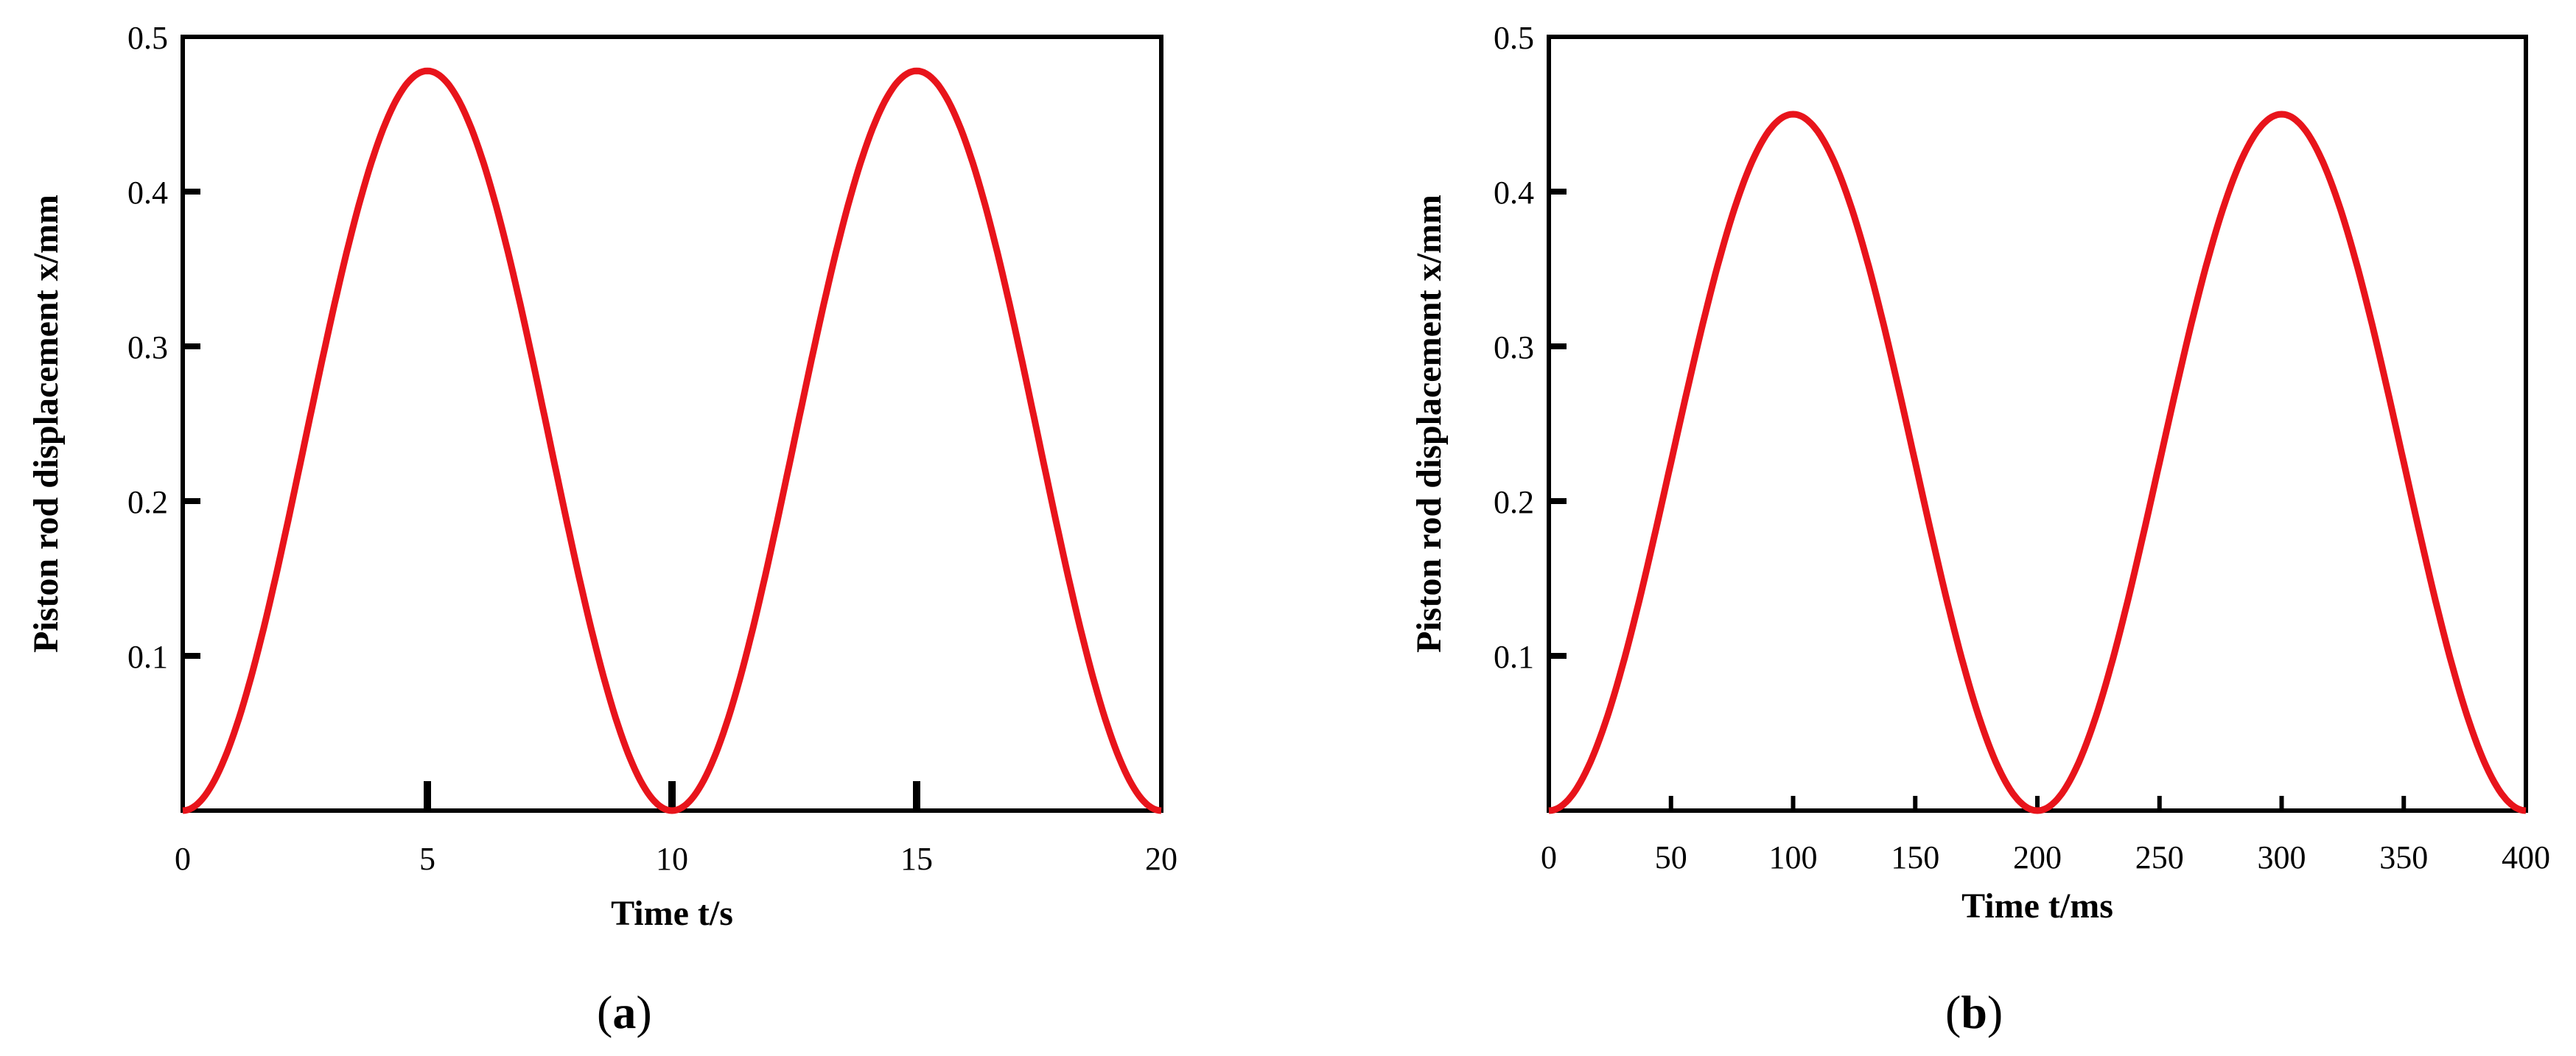 This screenshot has width=2576, height=1056. Describe the element at coordinates (2403, 857) in the screenshot. I see `x-tick-label: 350` at that location.